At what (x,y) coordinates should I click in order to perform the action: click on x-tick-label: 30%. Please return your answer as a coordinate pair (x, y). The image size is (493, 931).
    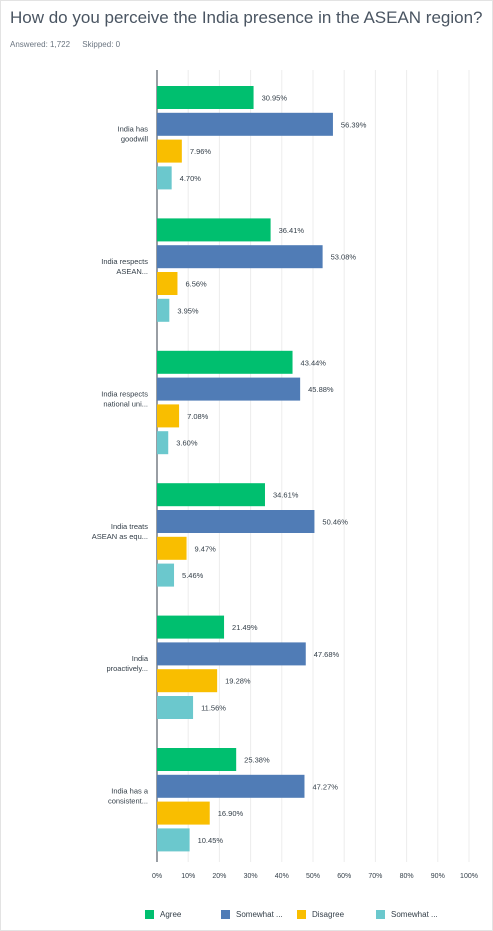
    Looking at the image, I should click on (251, 876).